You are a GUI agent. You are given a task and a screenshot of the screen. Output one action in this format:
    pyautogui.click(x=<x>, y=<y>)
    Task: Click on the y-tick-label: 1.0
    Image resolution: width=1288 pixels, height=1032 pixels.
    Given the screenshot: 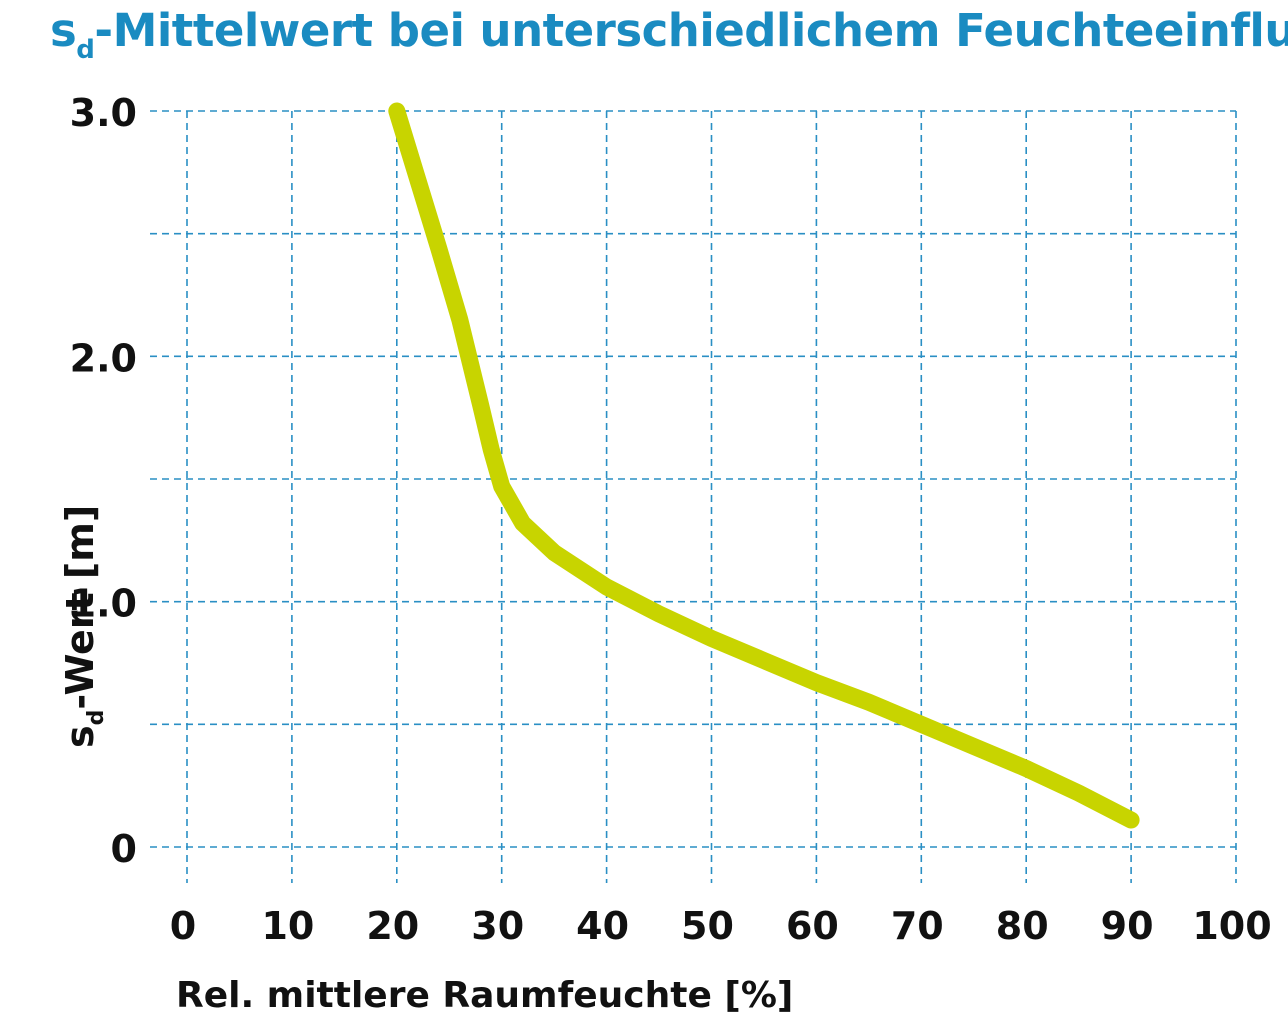 What is the action you would take?
    pyautogui.click(x=103, y=604)
    